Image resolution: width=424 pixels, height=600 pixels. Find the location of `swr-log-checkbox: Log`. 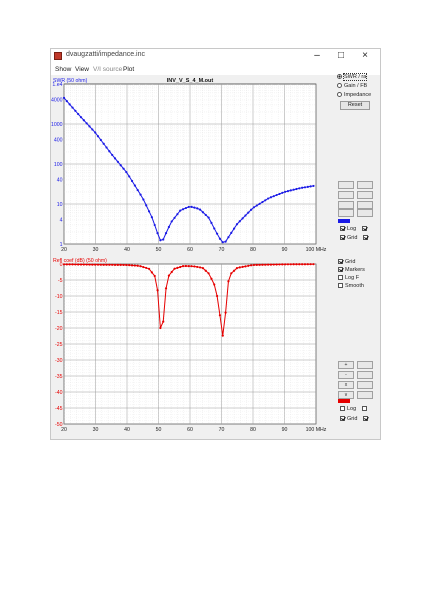

swr-log-checkbox: Log is located at coordinates (354, 229).